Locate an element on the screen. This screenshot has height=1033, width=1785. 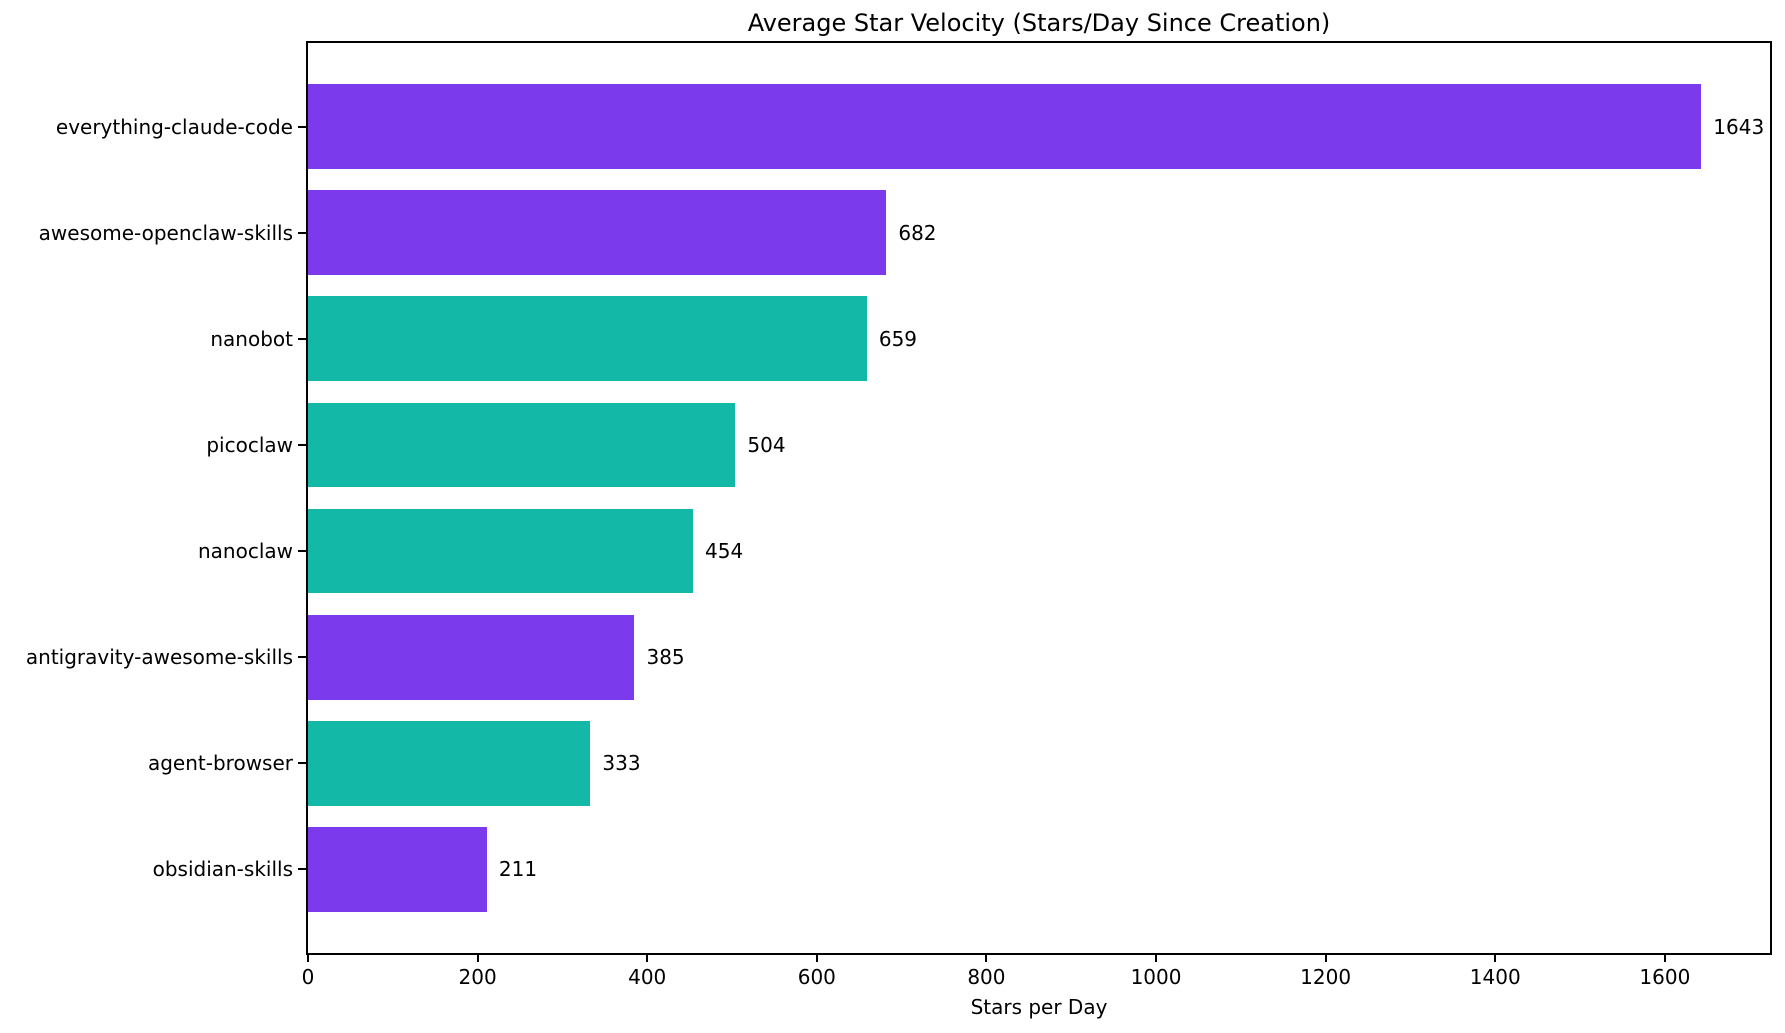
y-tick-label-awesome-openclaw-skills: awesome-openclaw-skills is located at coordinates (165, 232).